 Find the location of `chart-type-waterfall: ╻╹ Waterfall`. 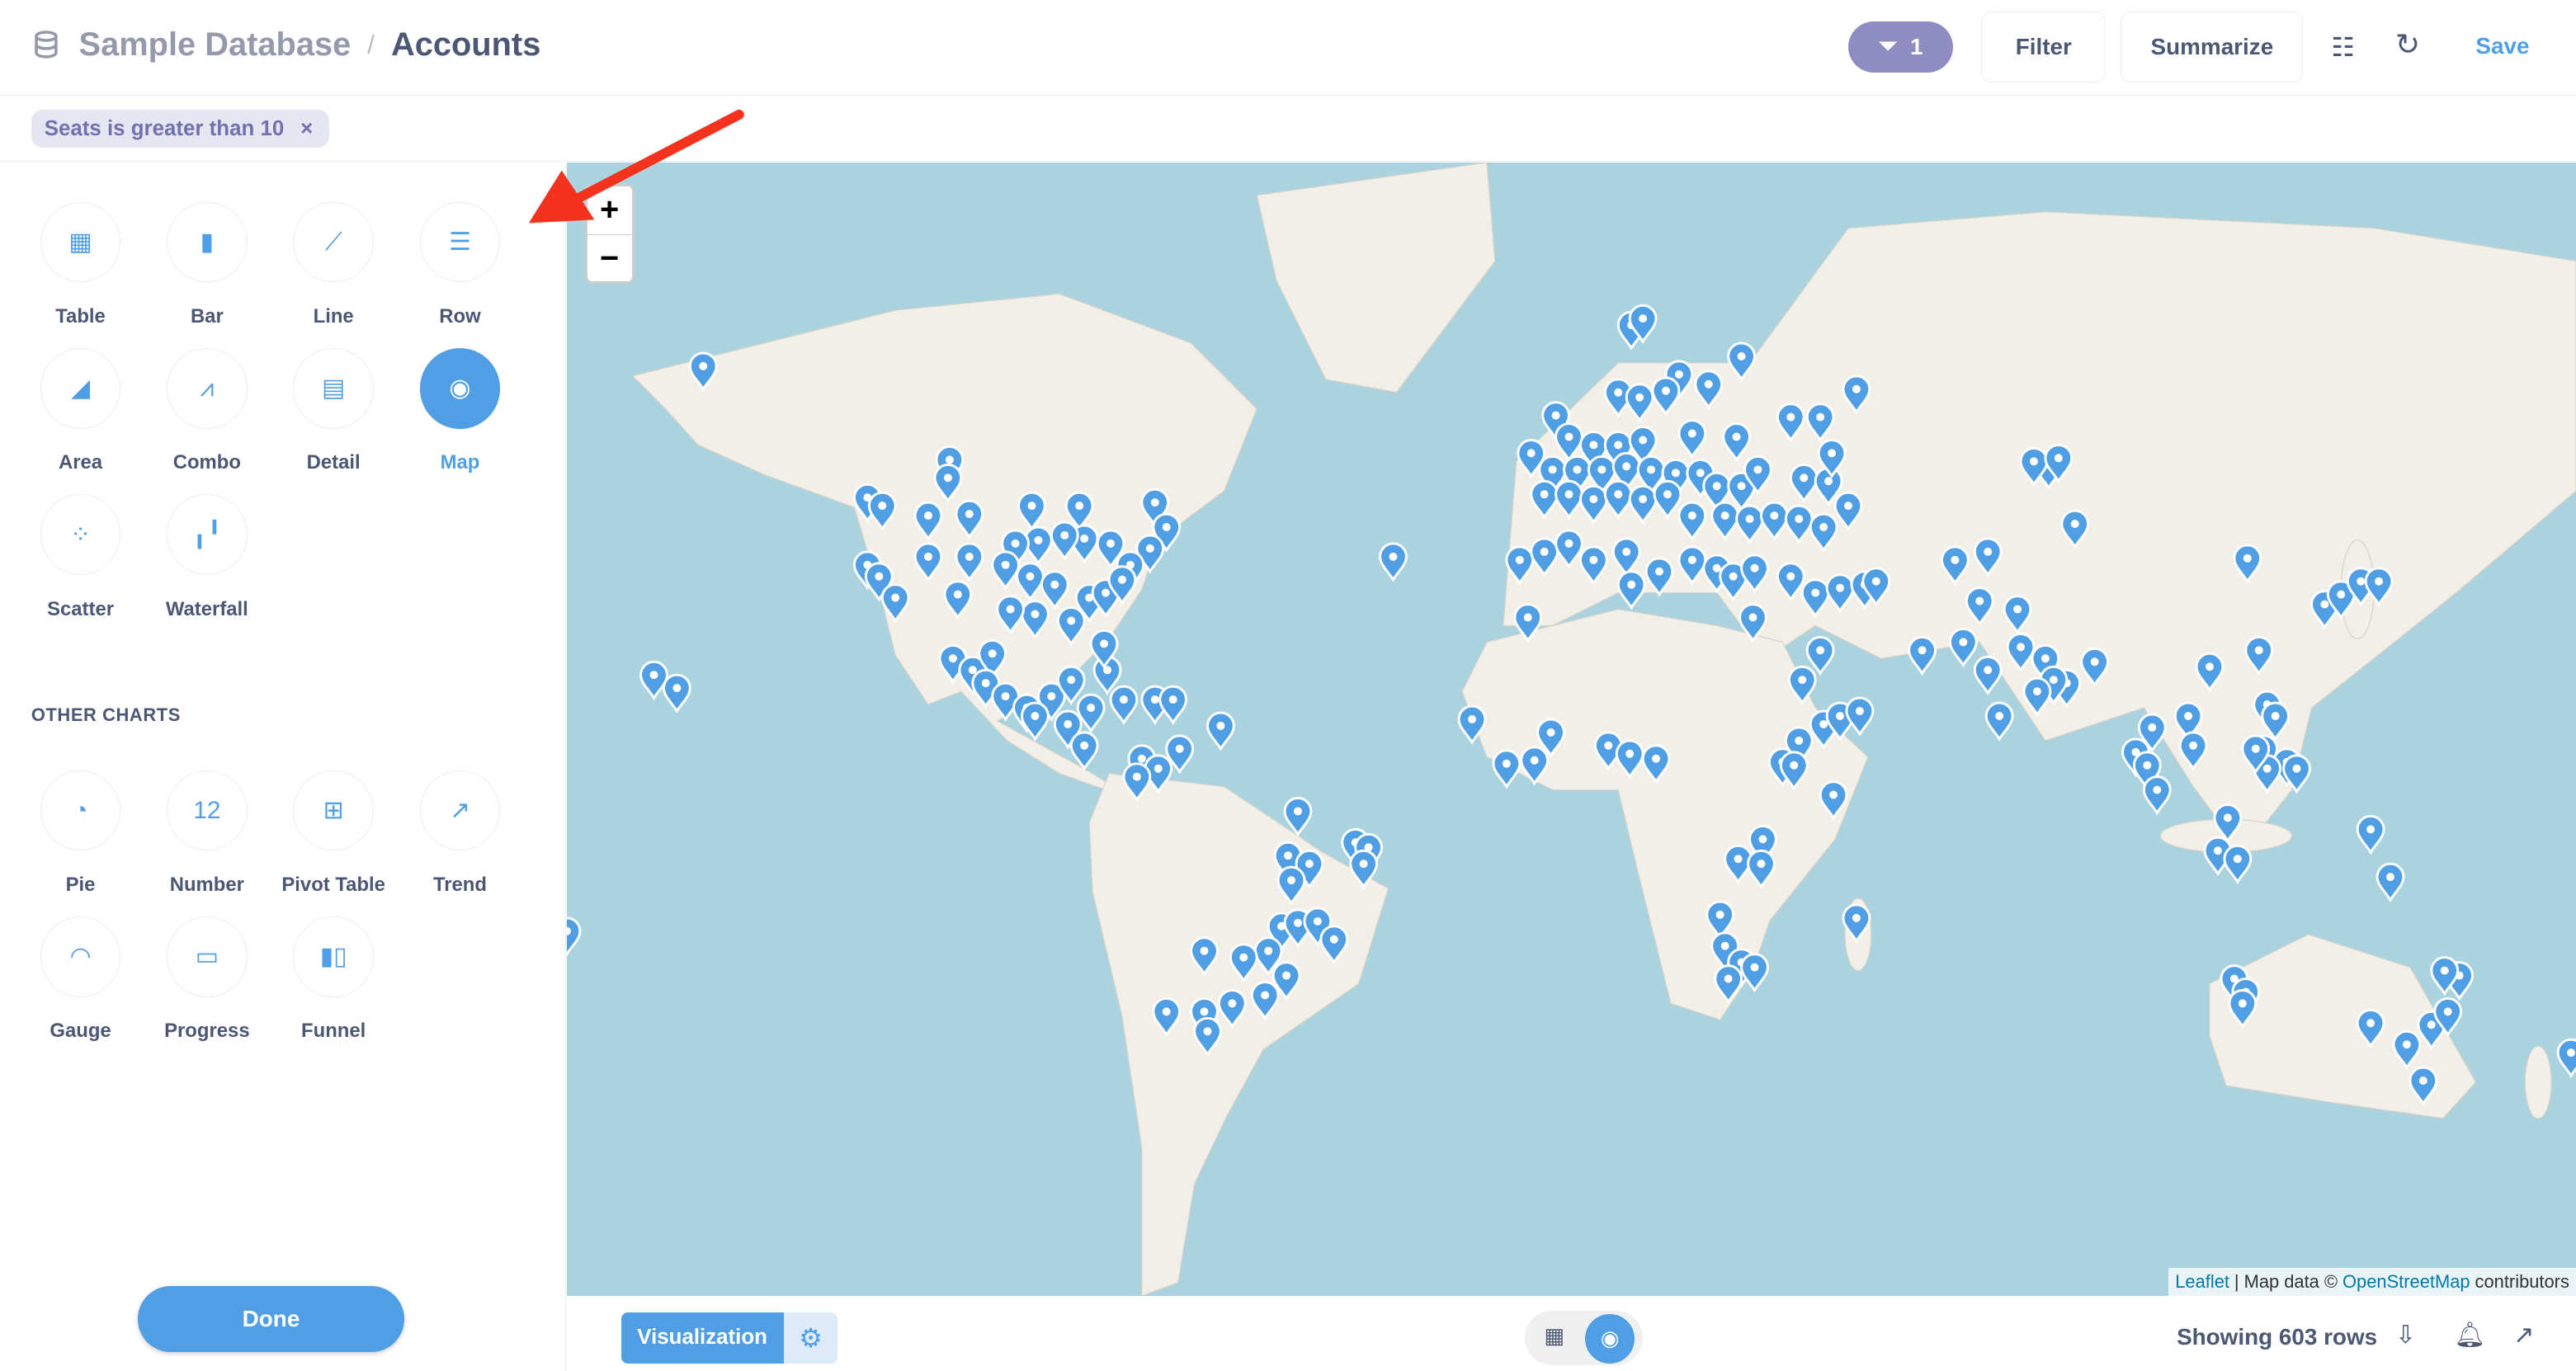

chart-type-waterfall: ╻╹ Waterfall is located at coordinates (206, 557).